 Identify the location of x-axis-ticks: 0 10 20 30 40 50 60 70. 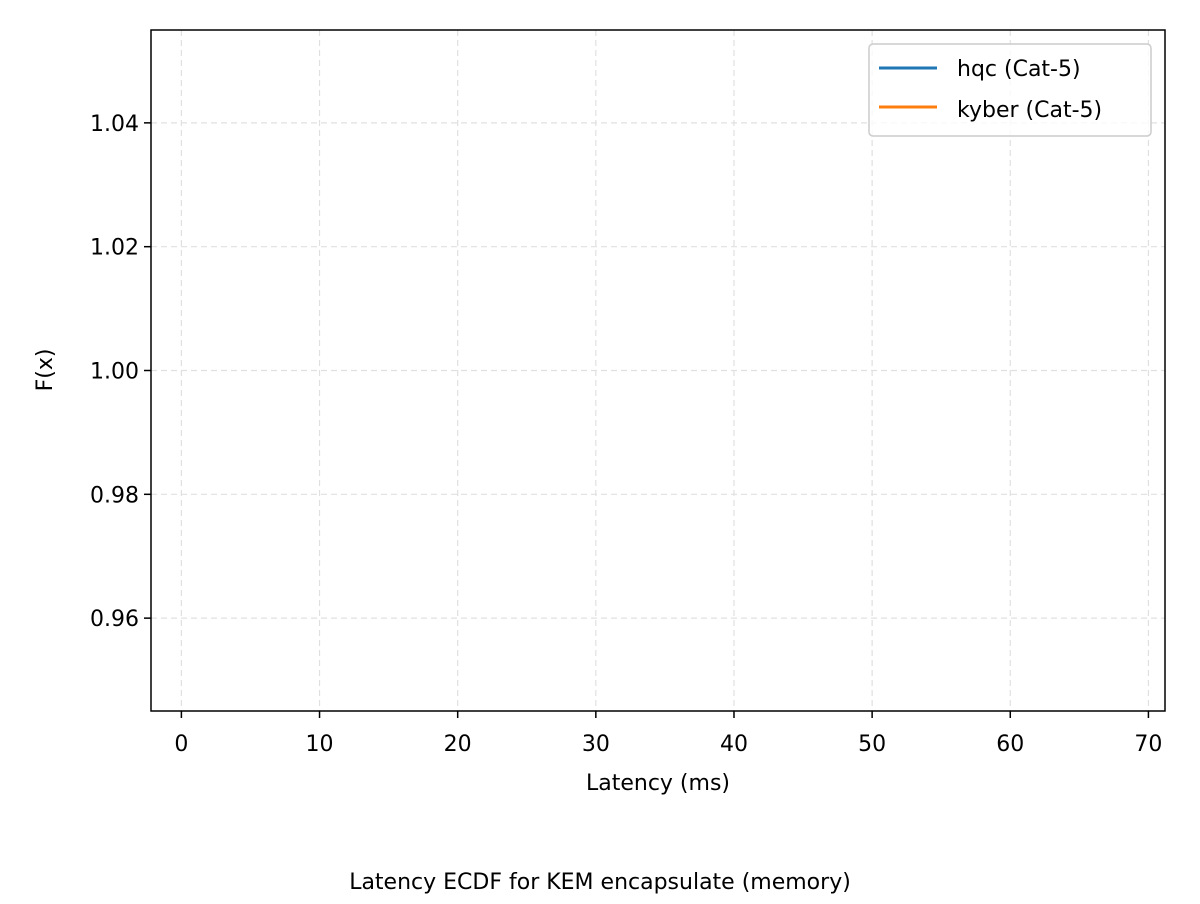
(668, 734).